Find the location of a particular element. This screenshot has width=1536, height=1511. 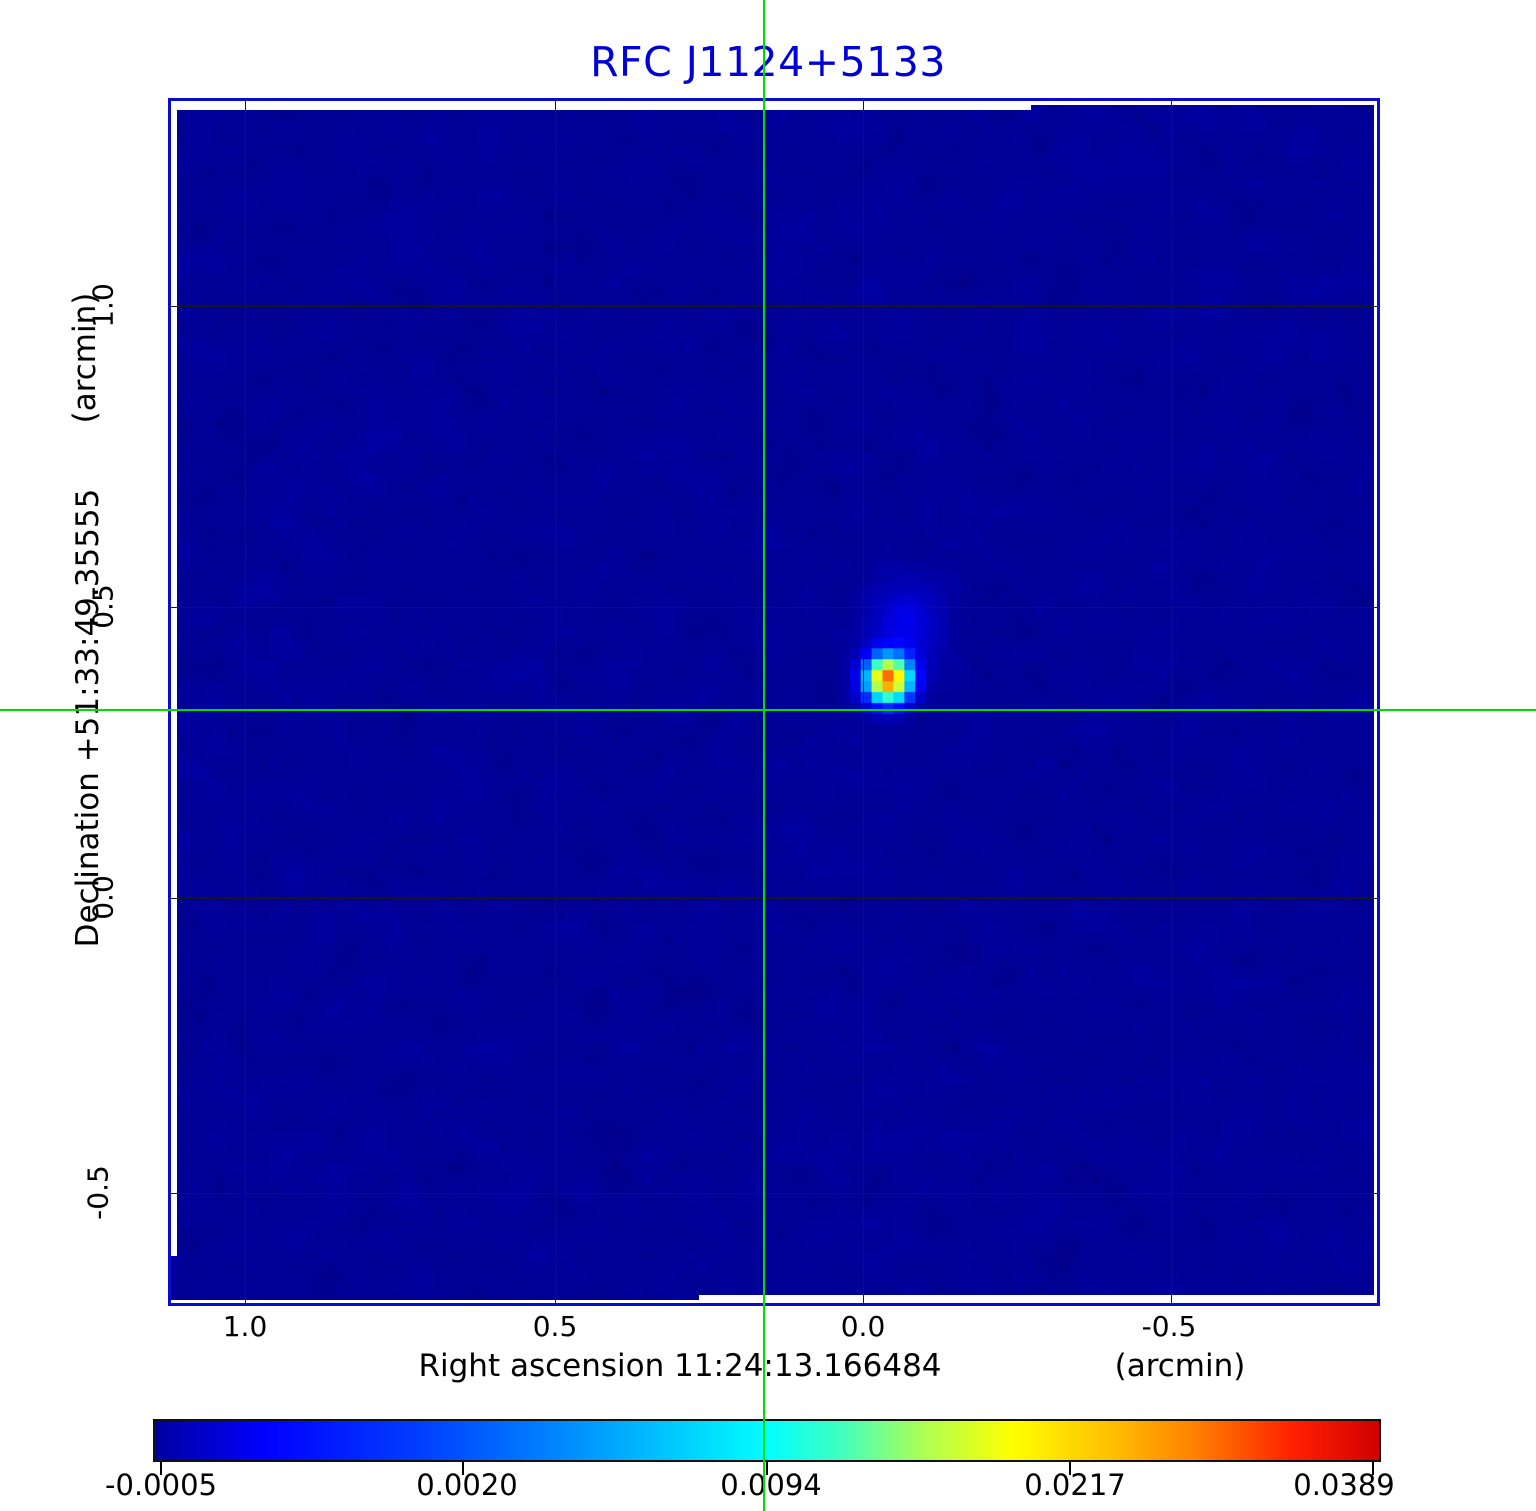

y-axis-label: Declination +51:33:49.35555 is located at coordinates (88, 718).